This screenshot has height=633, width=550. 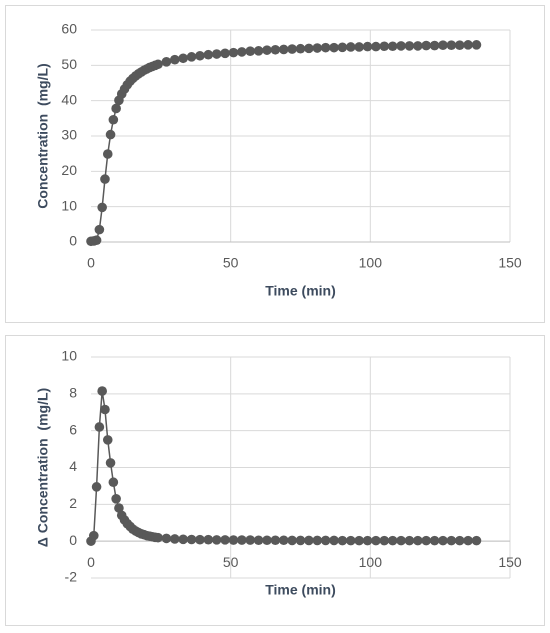 What do you see at coordinates (43, 467) in the screenshot?
I see `y-axis-title: Δ Concentration (mg/L)` at bounding box center [43, 467].